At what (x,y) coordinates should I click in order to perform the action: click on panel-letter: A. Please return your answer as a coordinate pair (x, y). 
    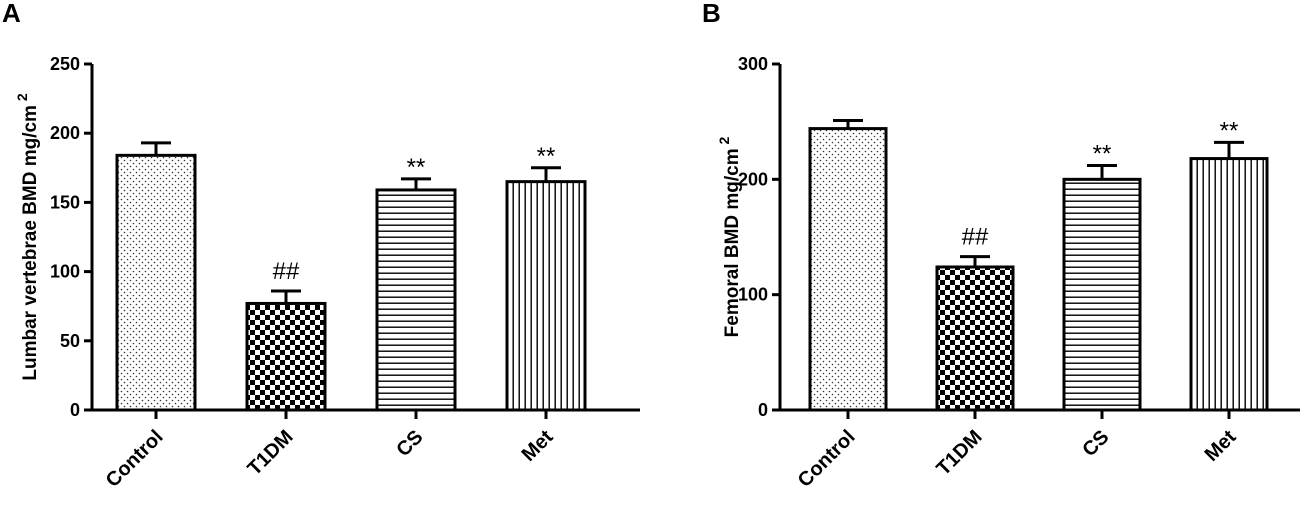
    Looking at the image, I should click on (11, 14).